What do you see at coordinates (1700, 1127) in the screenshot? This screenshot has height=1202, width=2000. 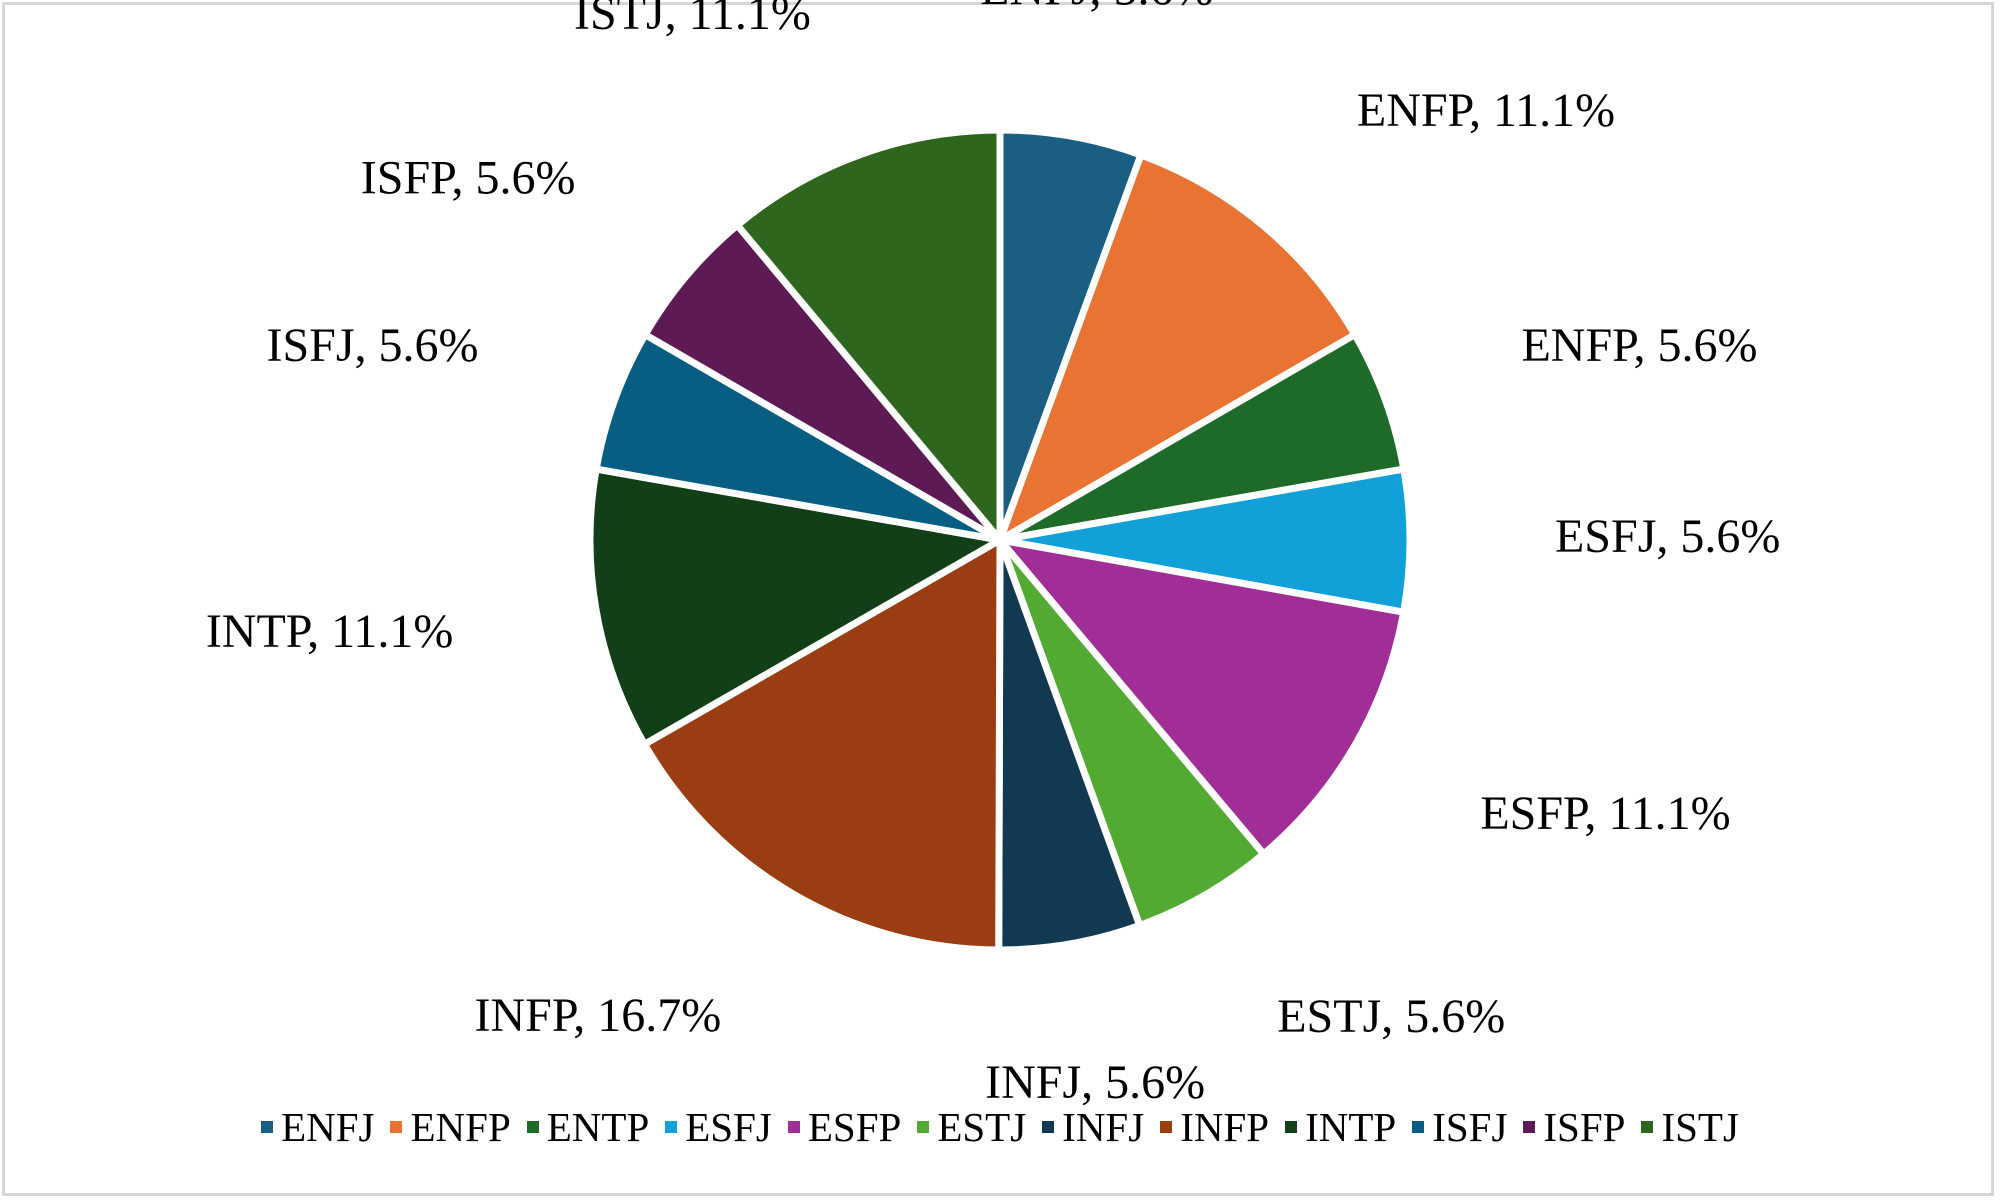 I see `legend-label: ISTJ` at bounding box center [1700, 1127].